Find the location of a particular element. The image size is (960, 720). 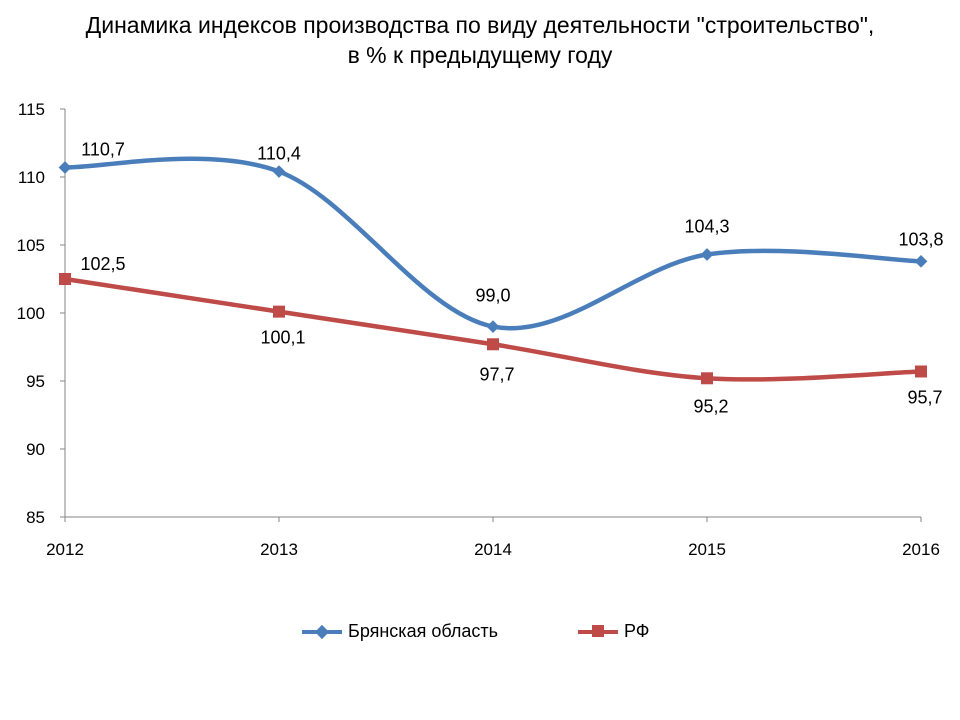

data-label: 99,0 is located at coordinates (492, 296).